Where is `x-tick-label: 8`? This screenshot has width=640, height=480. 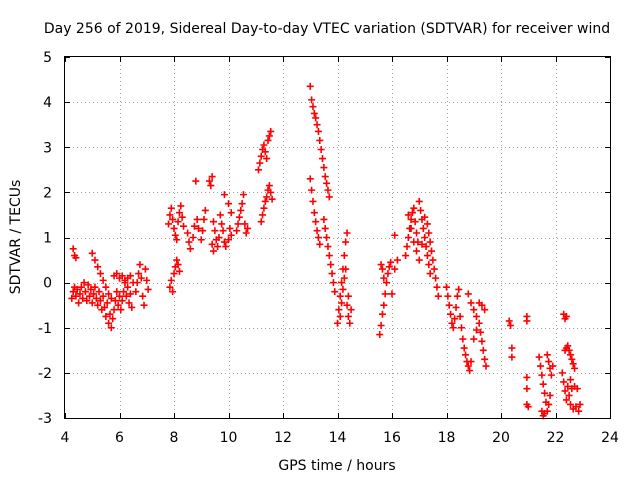
x-tick-label: 8 is located at coordinates (174, 438).